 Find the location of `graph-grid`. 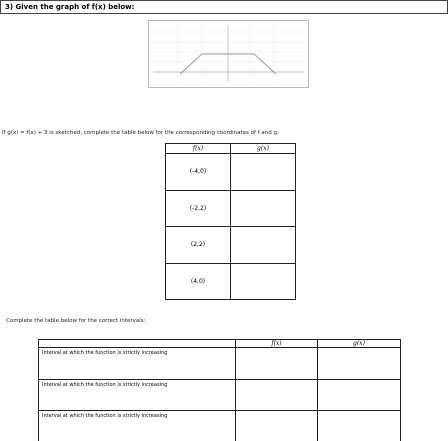

graph-grid is located at coordinates (228, 53).